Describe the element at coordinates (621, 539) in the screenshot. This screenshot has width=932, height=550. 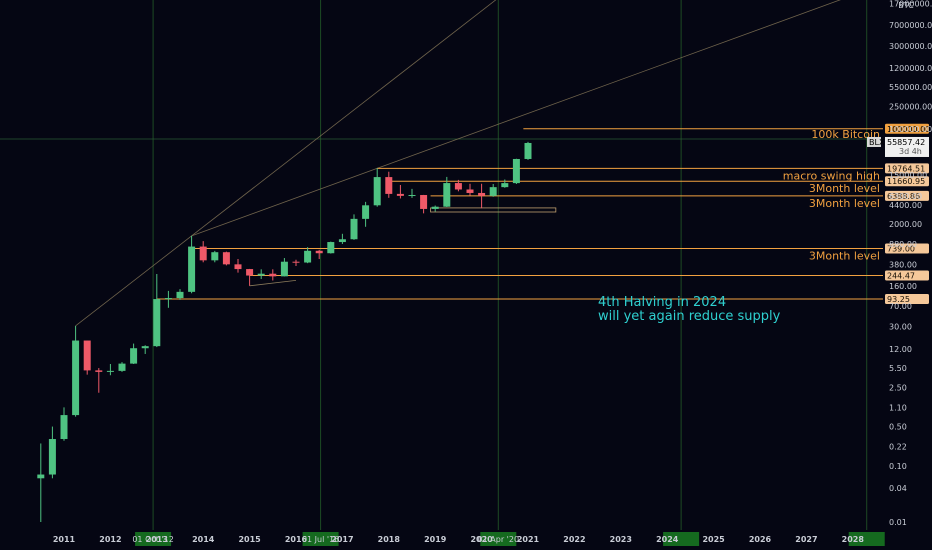
I see `x-tick-label: 2023` at that location.